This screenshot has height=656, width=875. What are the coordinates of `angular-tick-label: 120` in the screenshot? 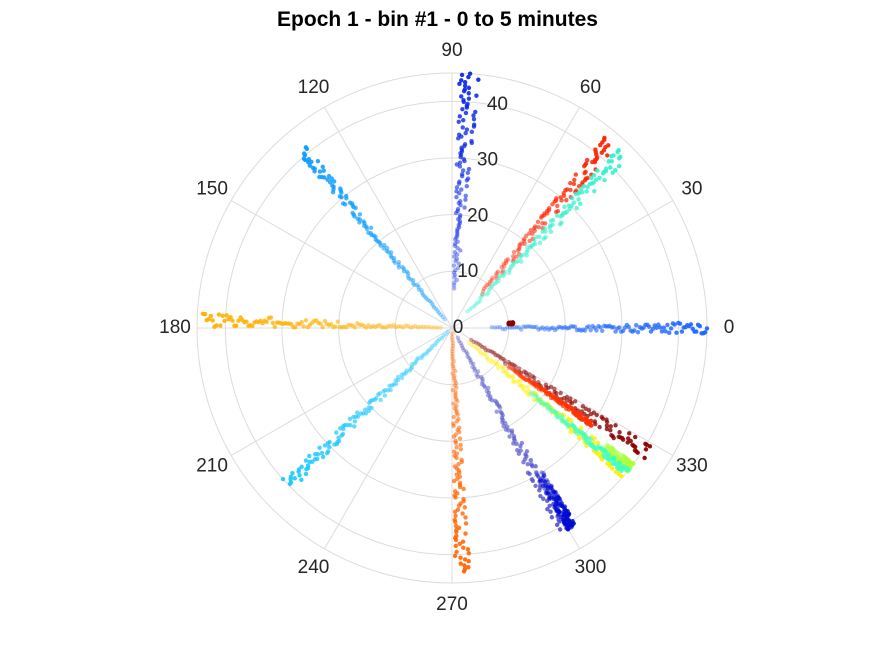 It's located at (314, 87).